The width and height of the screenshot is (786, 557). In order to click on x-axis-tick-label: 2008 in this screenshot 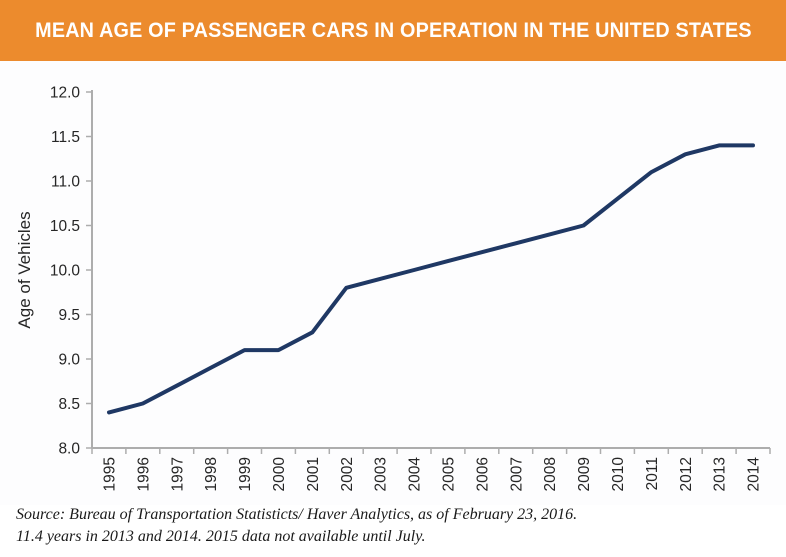, I will do `click(550, 474)`.